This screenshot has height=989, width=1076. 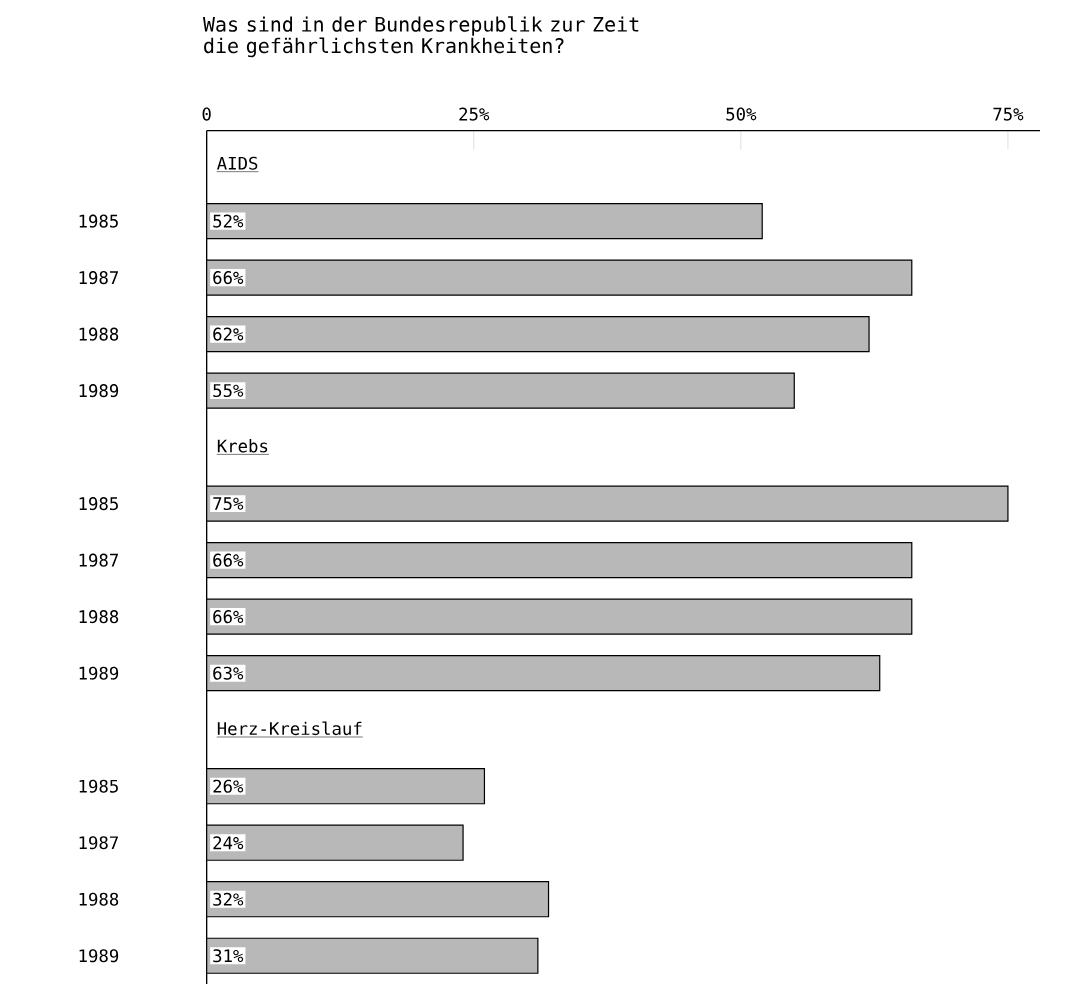 I want to click on x-tick-label: 75%, so click(x=1008, y=114).